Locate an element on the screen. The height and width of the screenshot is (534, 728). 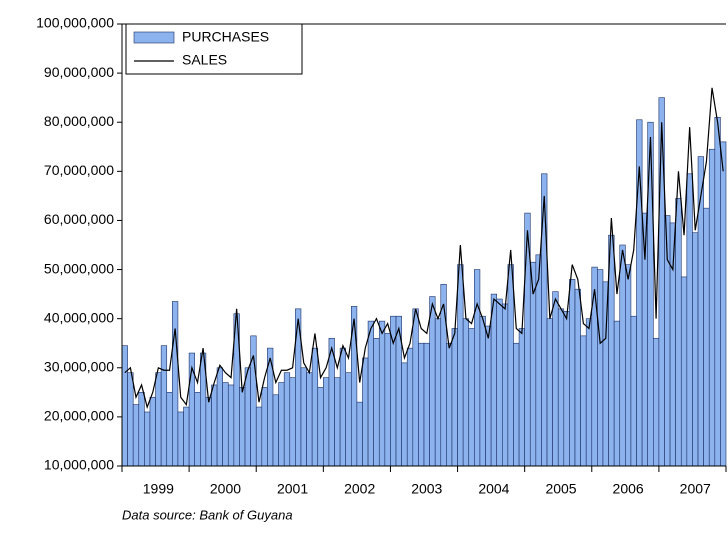
x-tick-label: 2003 is located at coordinates (426, 489).